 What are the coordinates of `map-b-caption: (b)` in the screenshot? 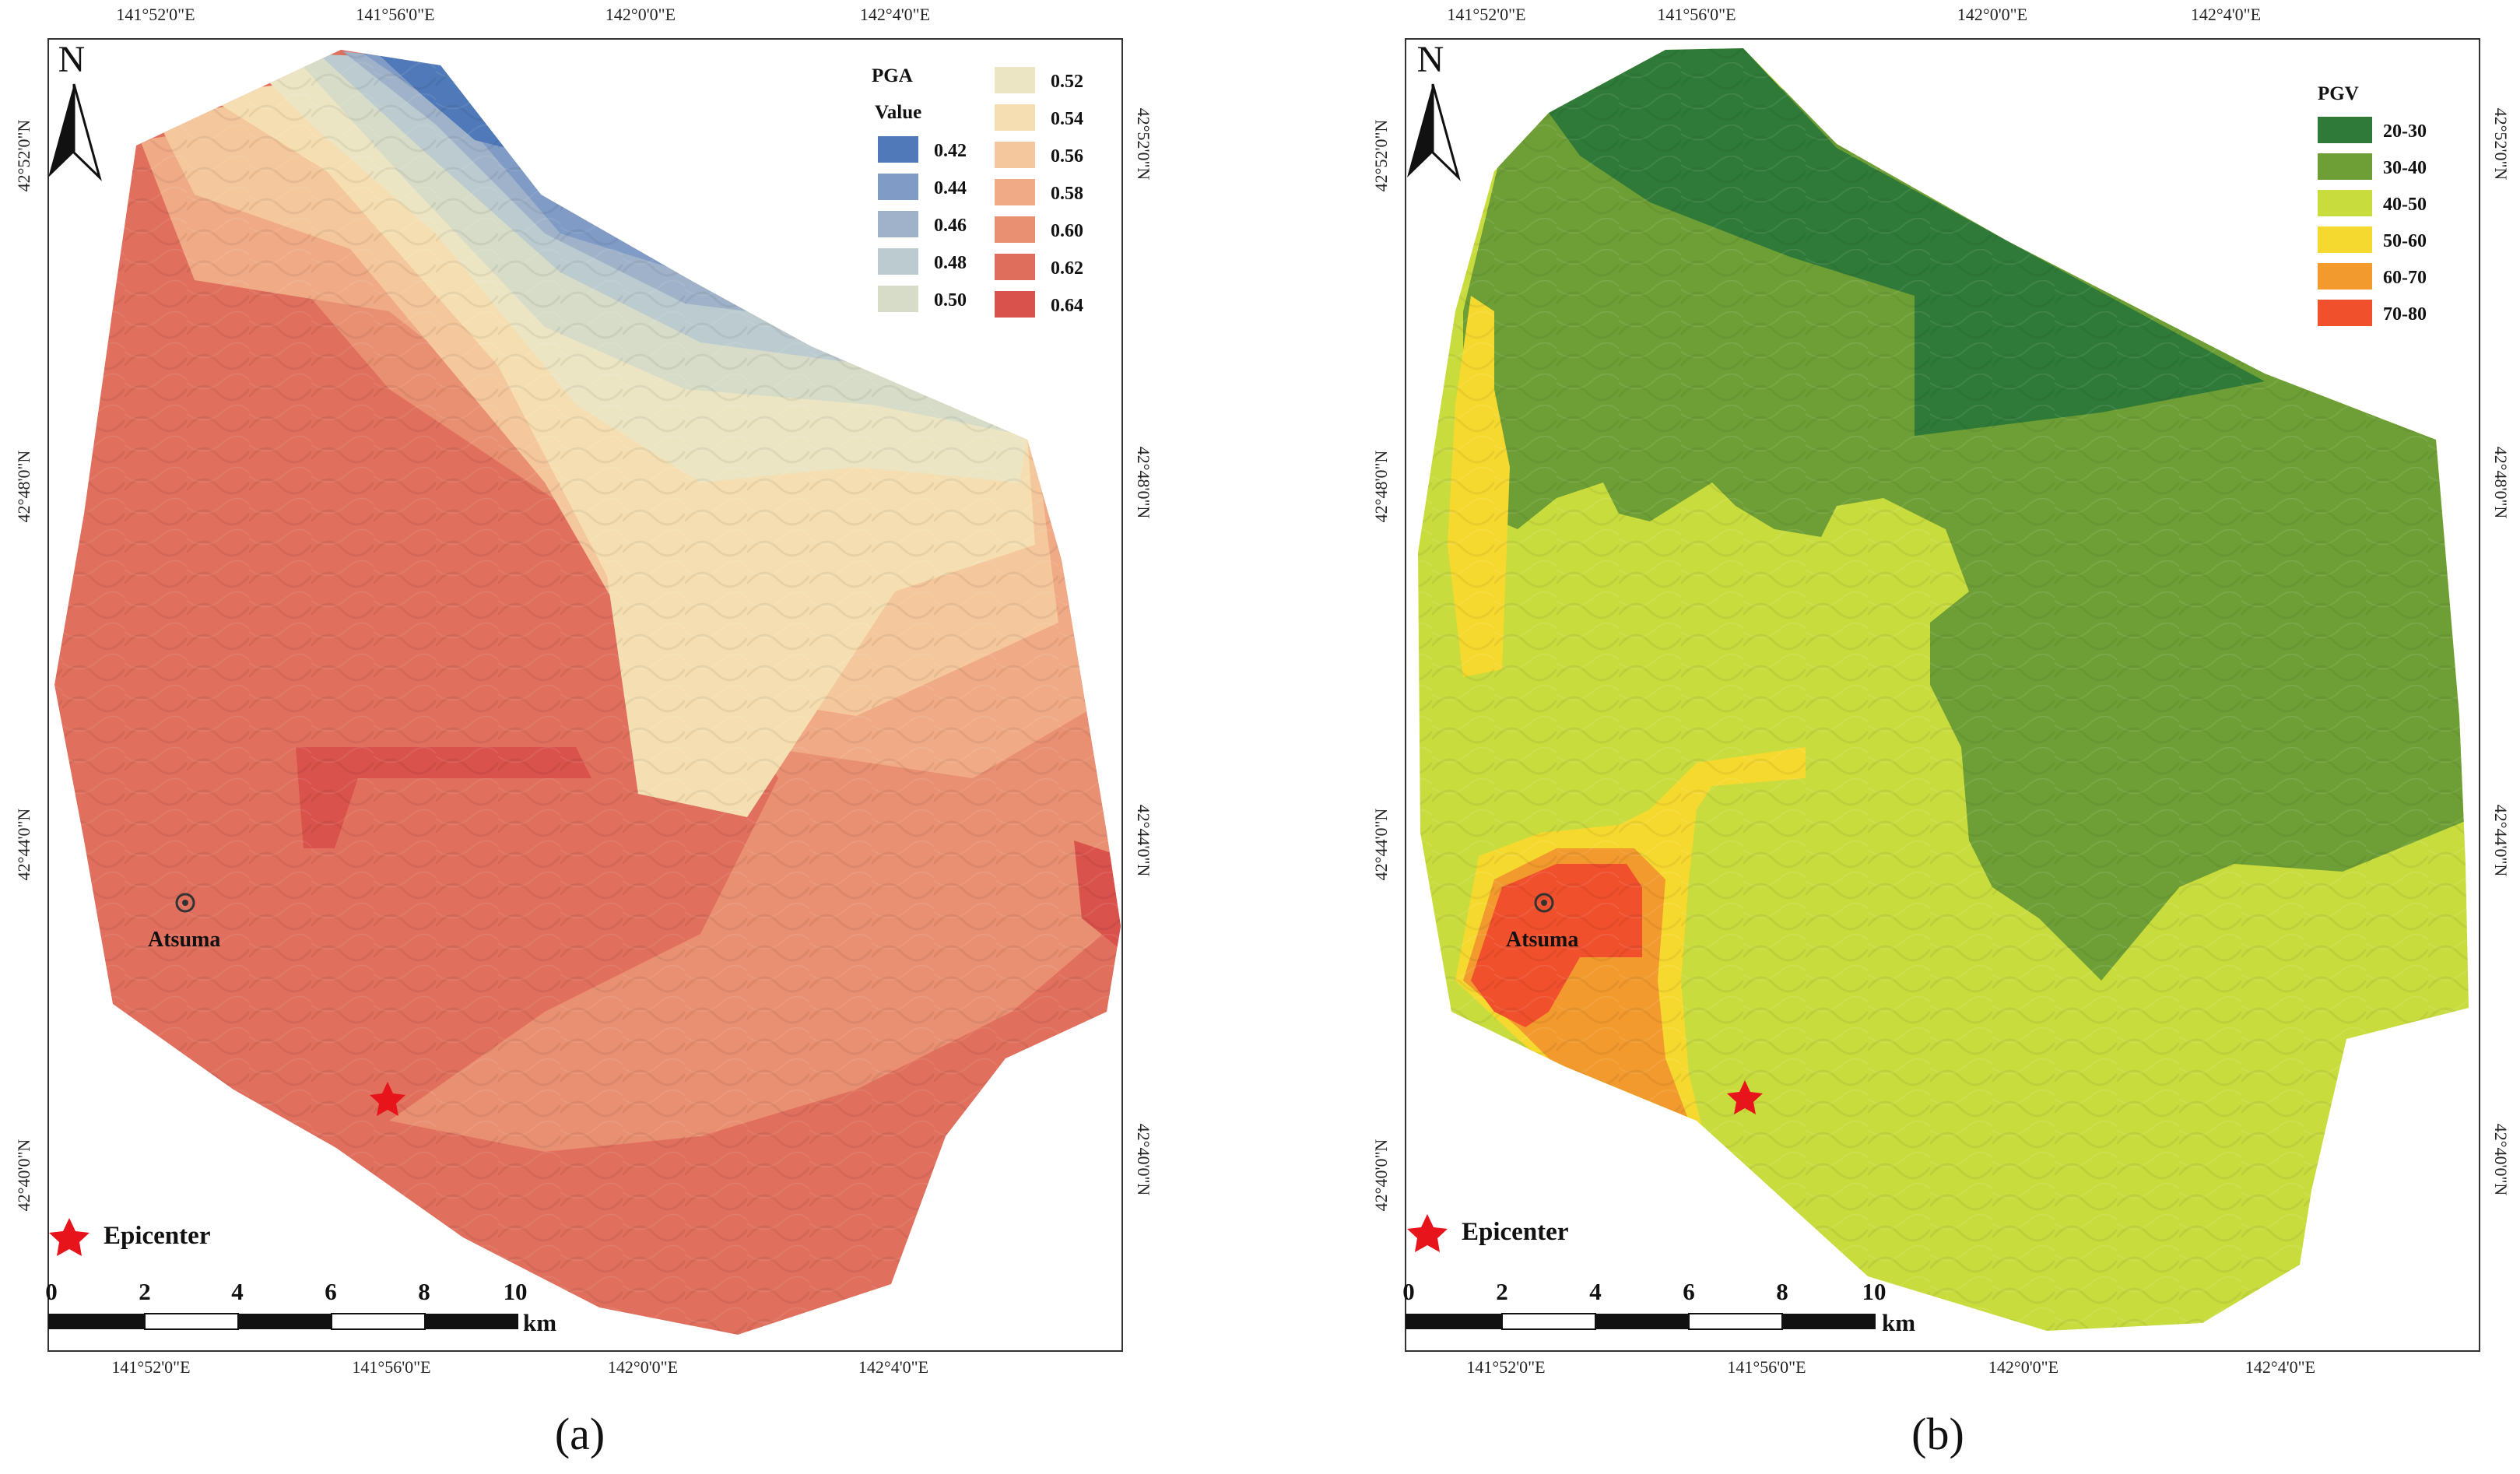 It's located at (1937, 1434).